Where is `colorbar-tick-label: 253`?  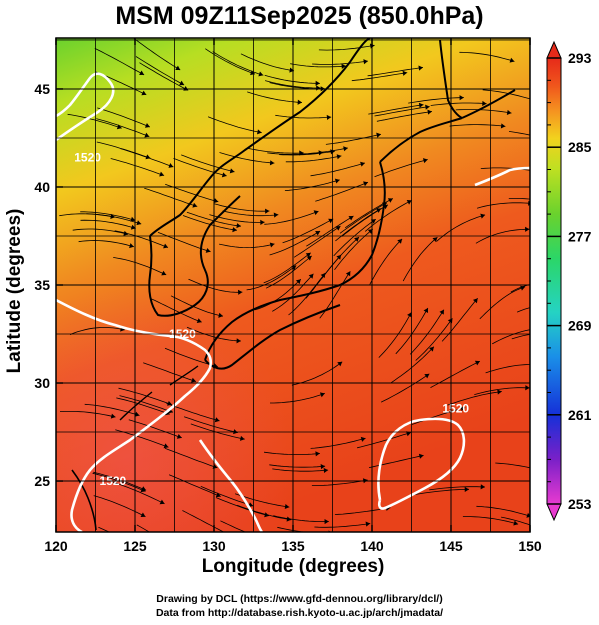
colorbar-tick-label: 253 is located at coordinates (580, 504).